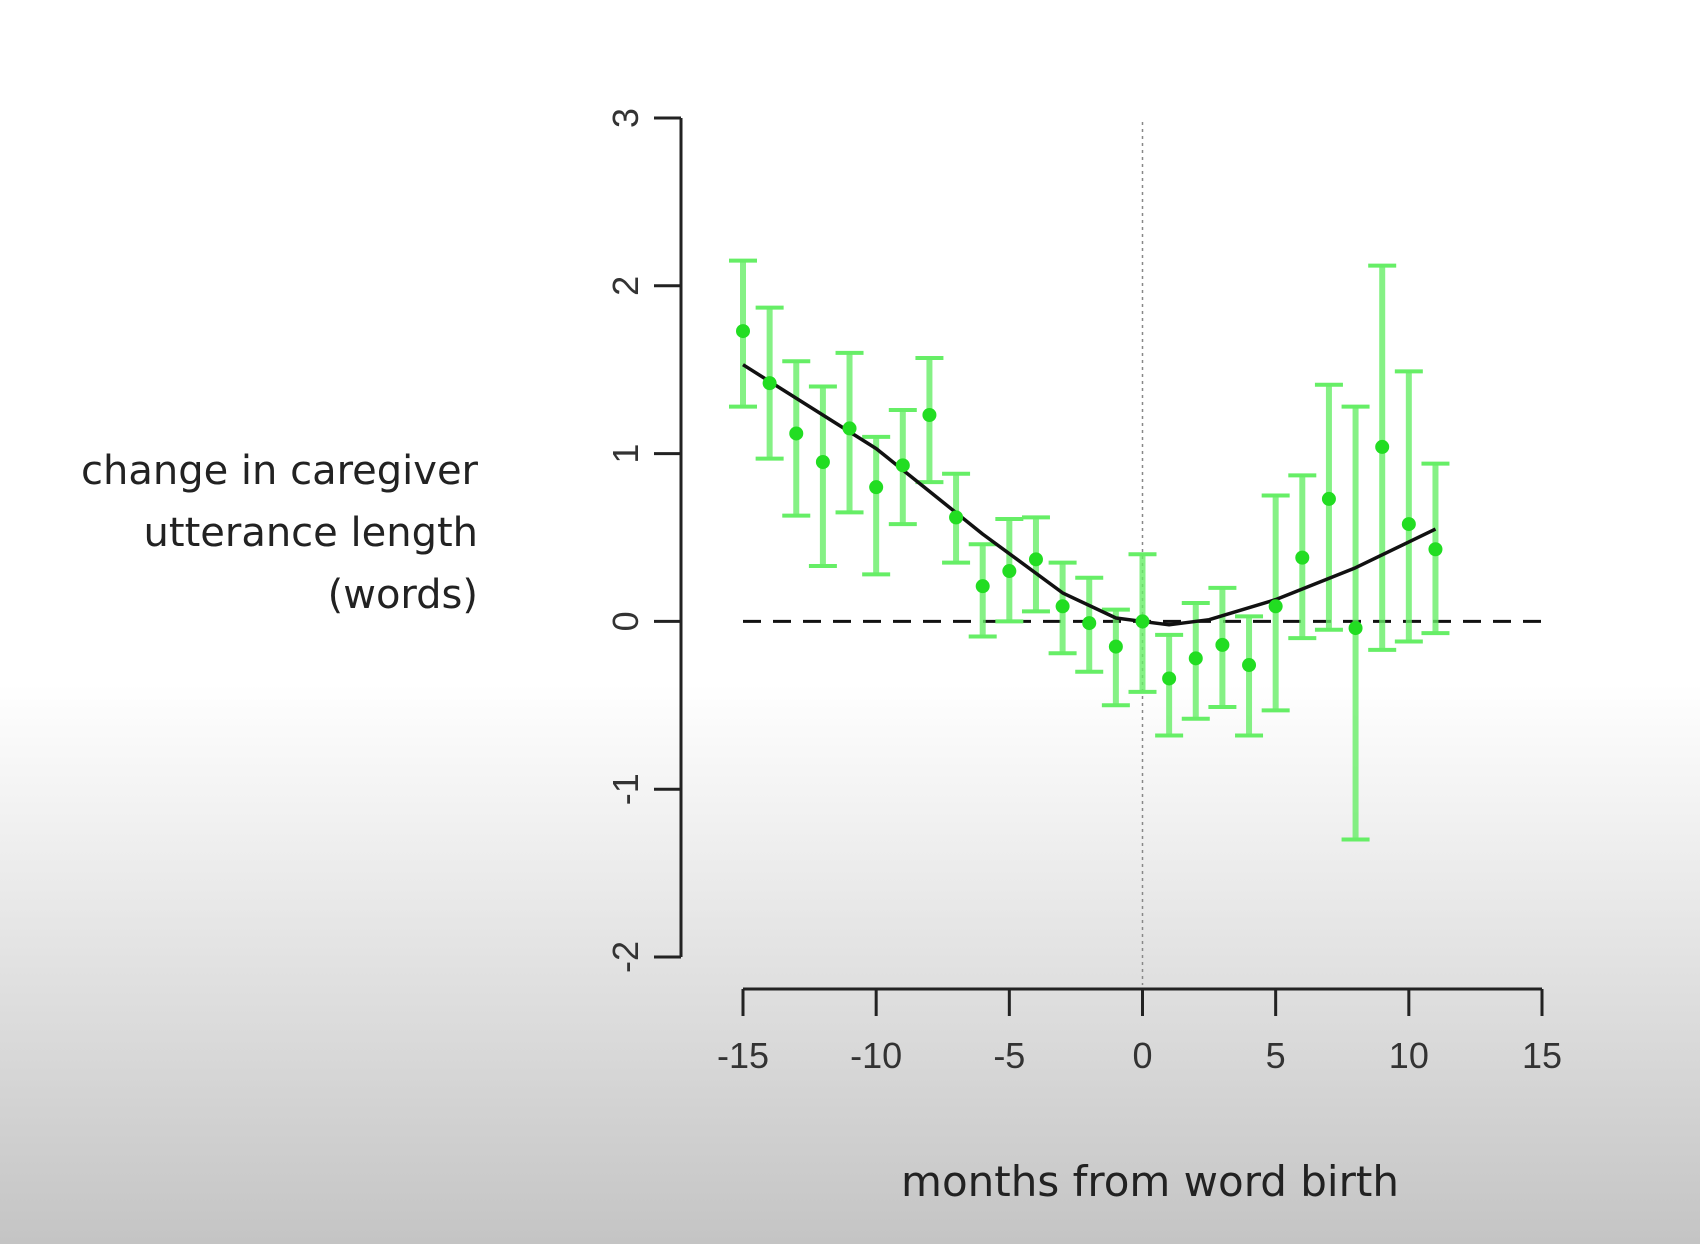  What do you see at coordinates (625, 621) in the screenshot?
I see `y-tick-label: 0` at bounding box center [625, 621].